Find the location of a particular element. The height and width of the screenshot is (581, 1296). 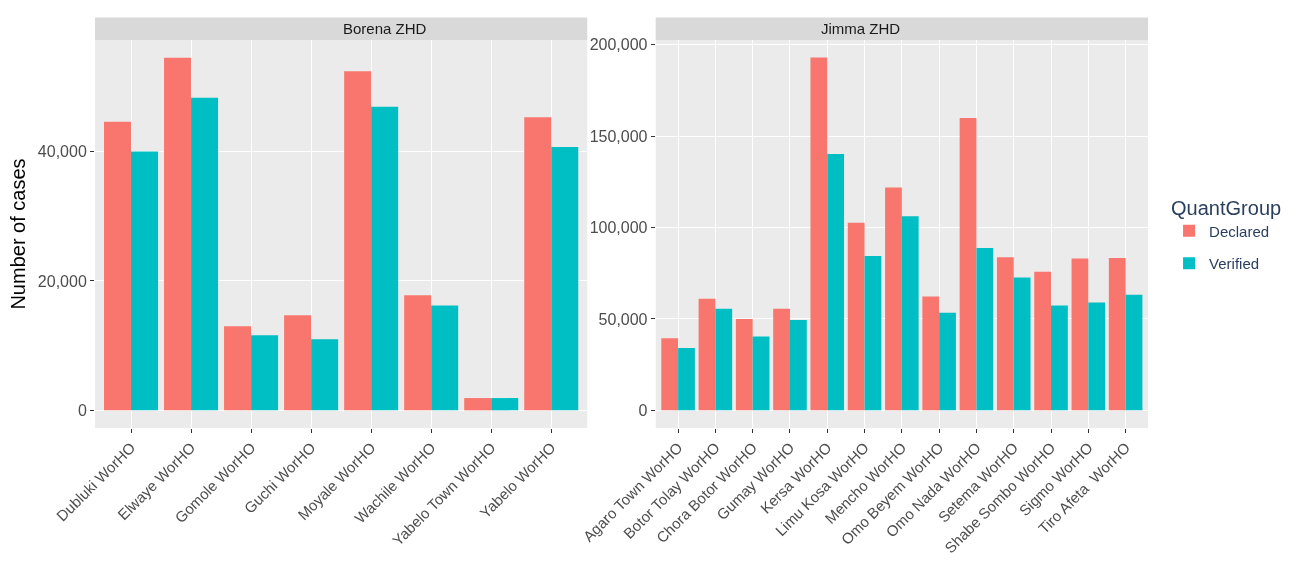

chart-title: Jimma ZHD is located at coordinates (861, 28).